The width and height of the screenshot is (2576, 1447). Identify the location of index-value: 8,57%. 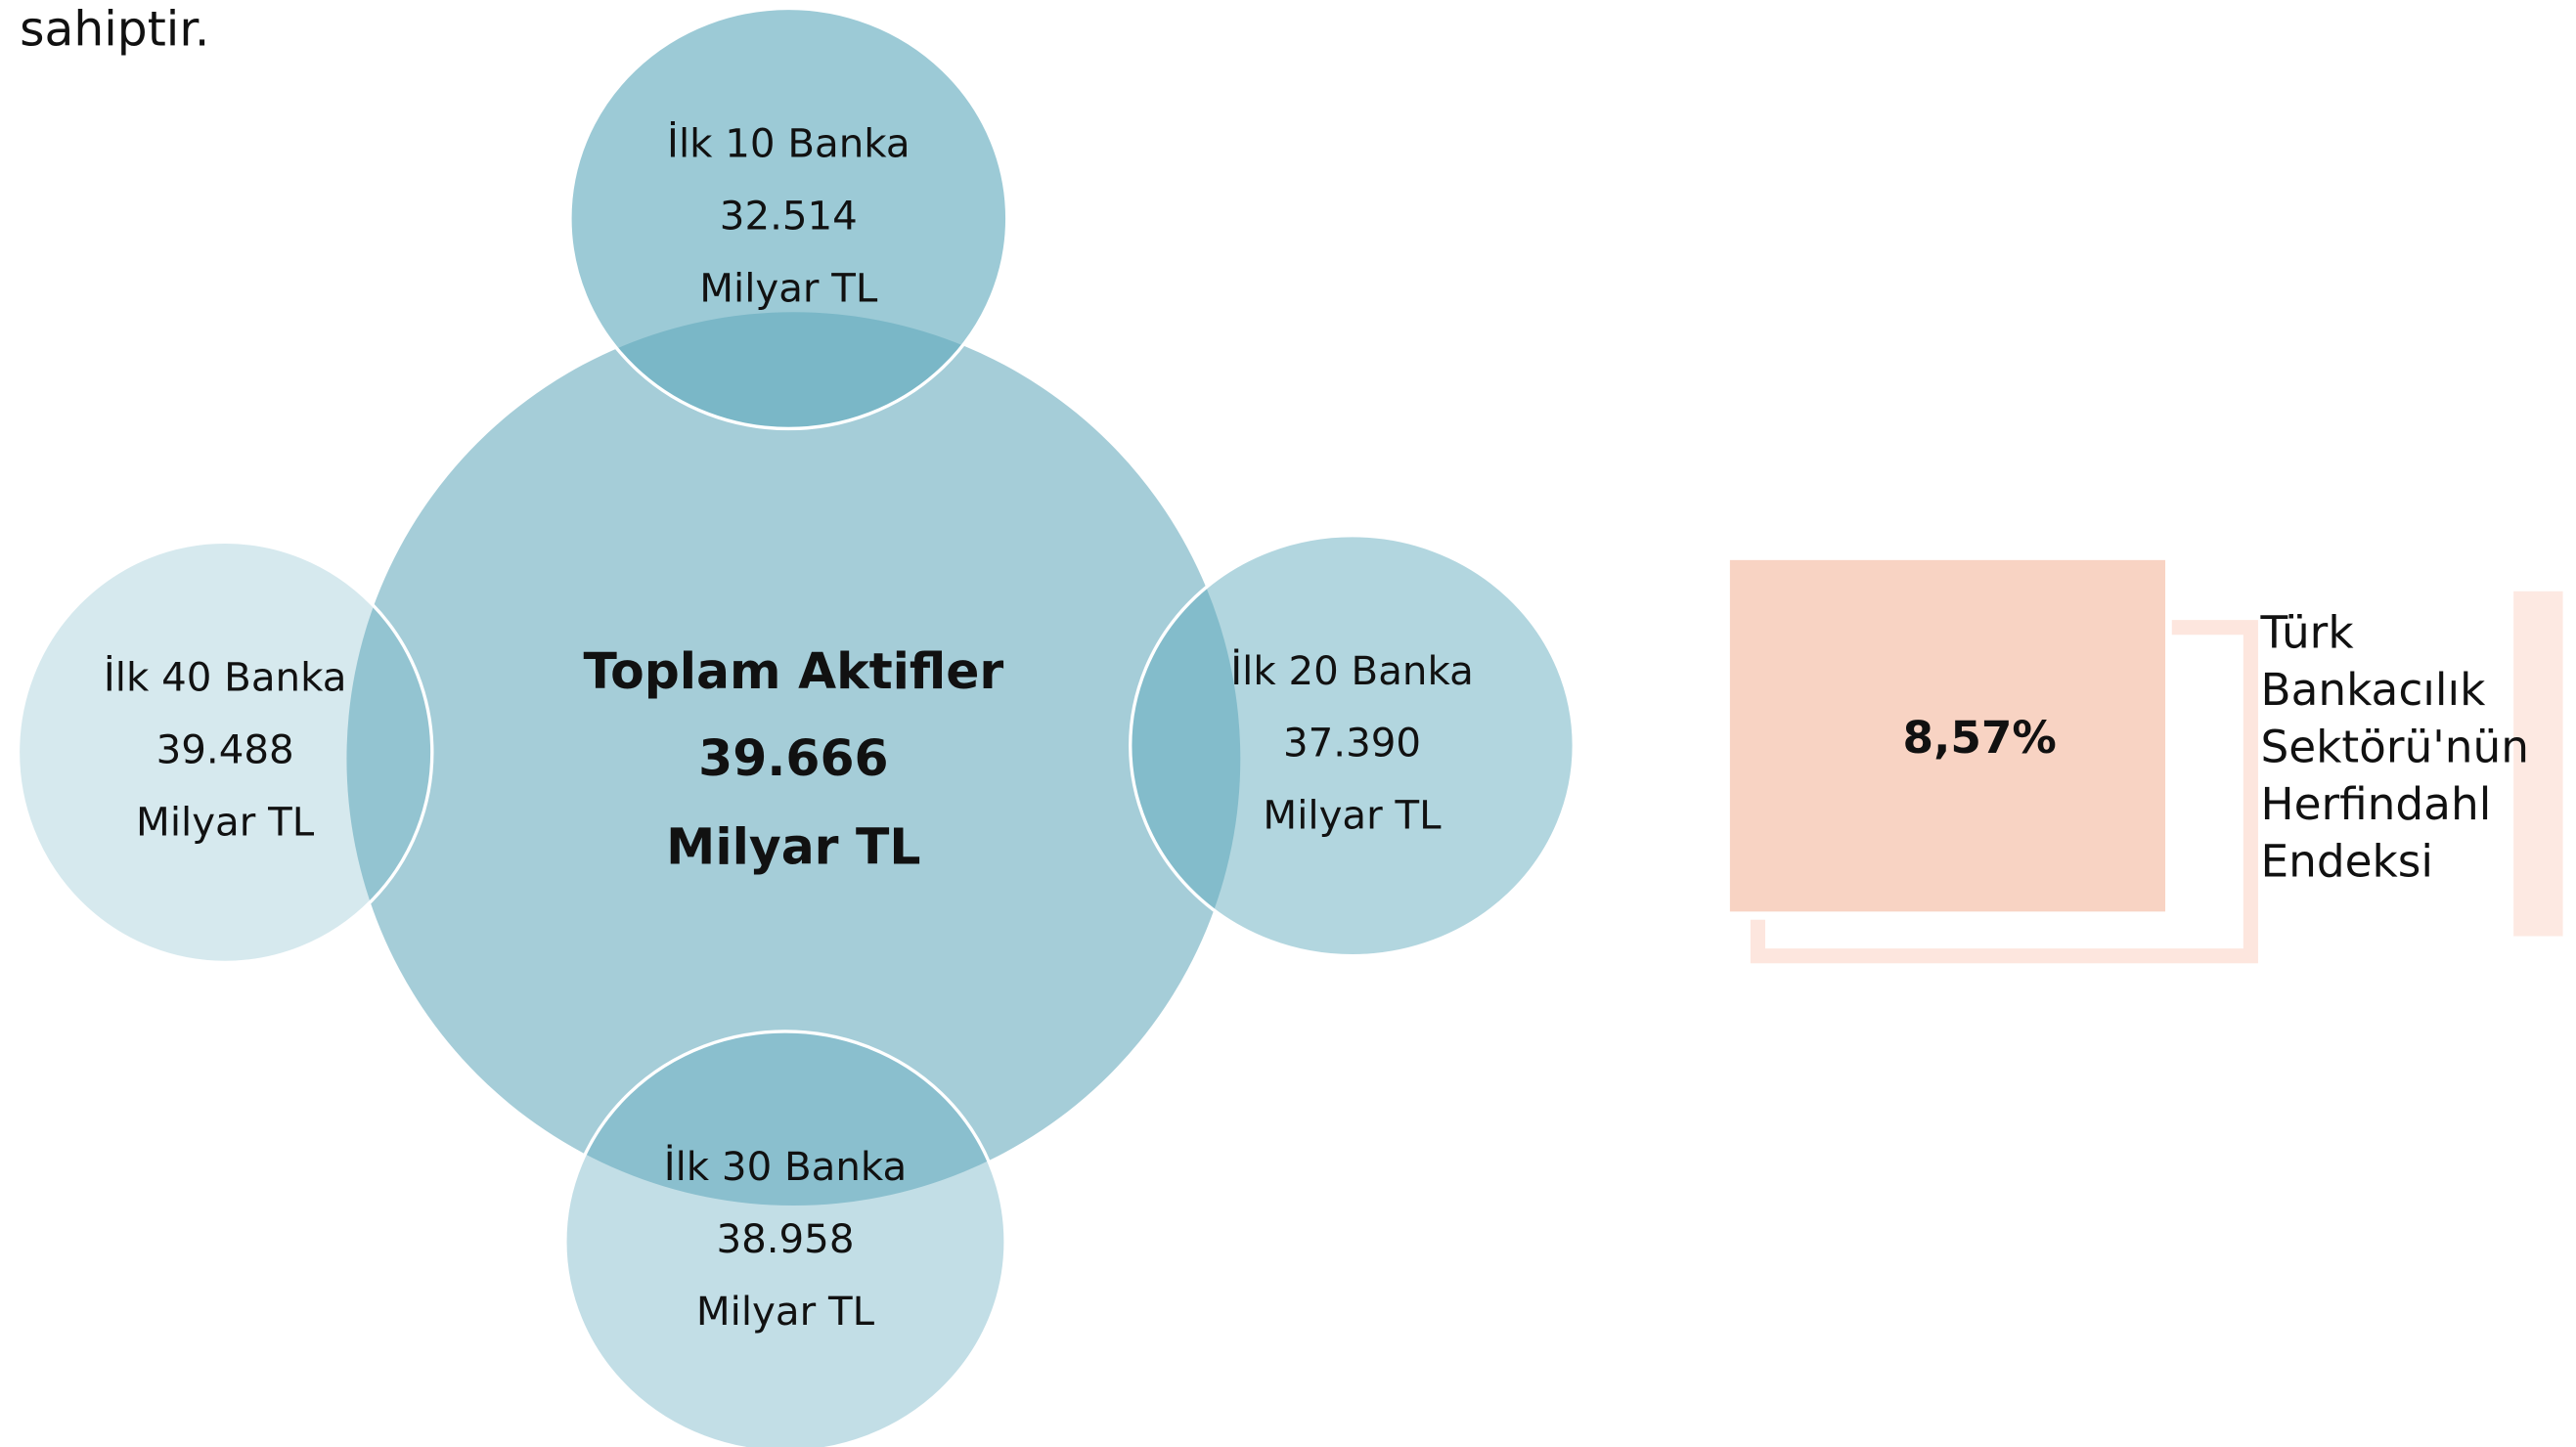
(1980, 738).